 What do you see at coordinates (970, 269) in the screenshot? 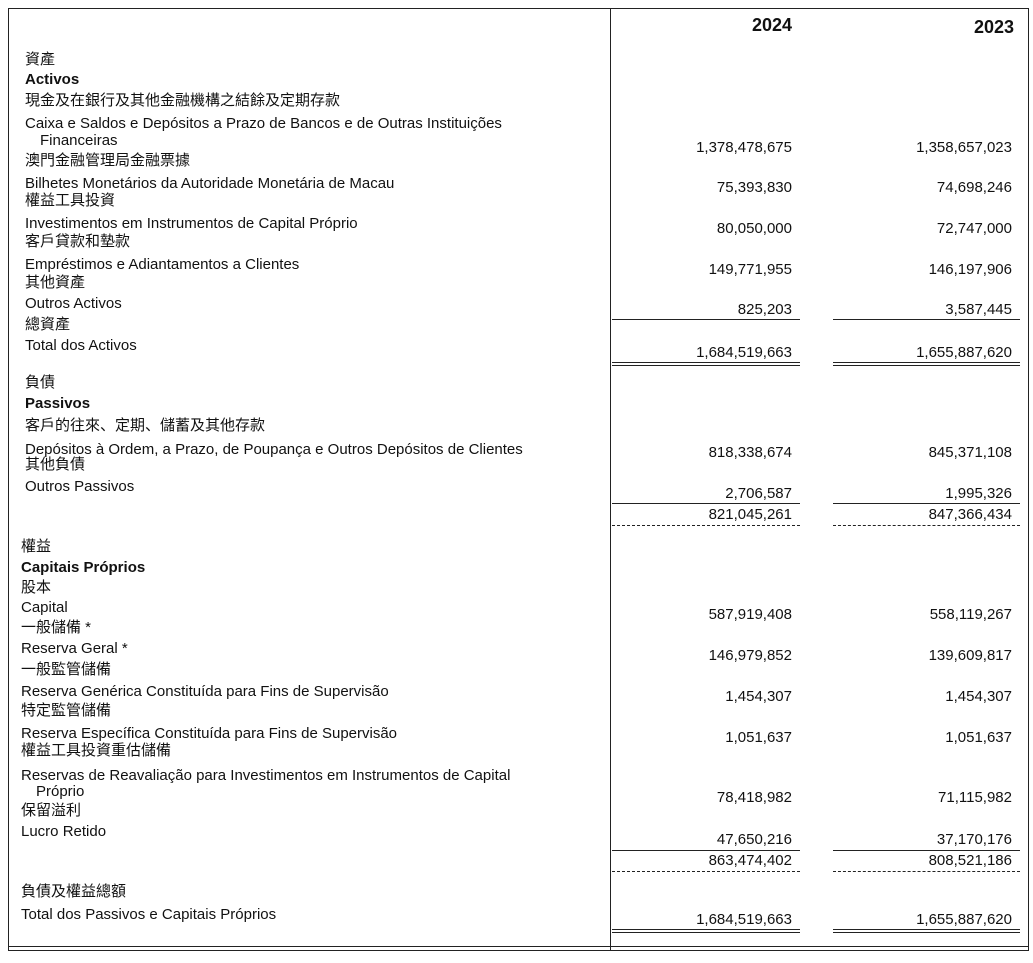
I see `amount: 146,197,906` at bounding box center [970, 269].